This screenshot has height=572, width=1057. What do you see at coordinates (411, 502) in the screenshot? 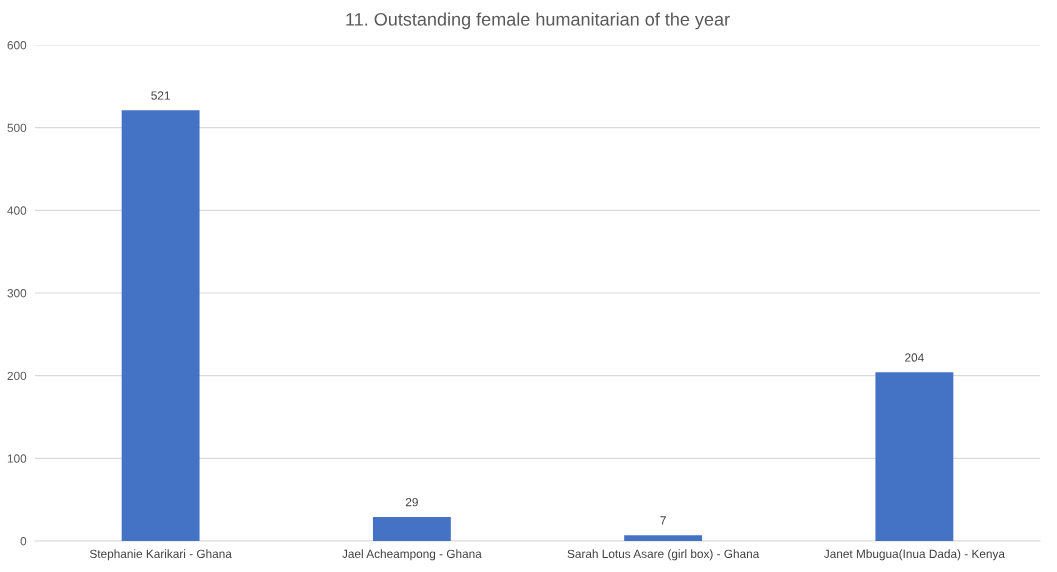
I see `data-label: 29` at bounding box center [411, 502].